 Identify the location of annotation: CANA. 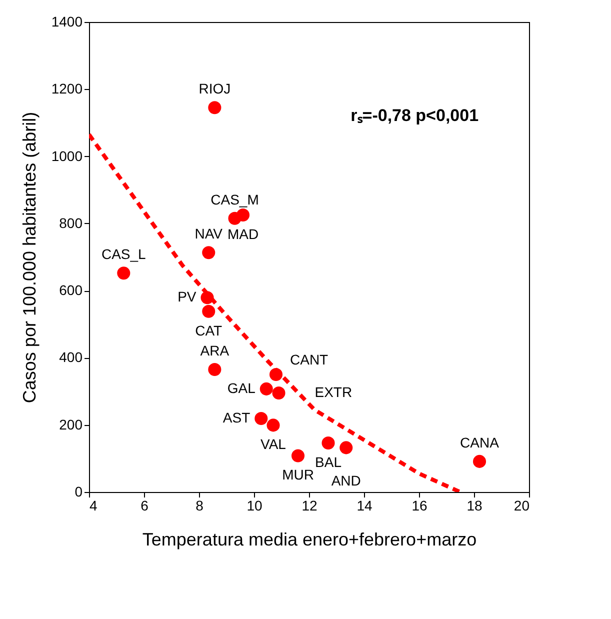
(480, 442).